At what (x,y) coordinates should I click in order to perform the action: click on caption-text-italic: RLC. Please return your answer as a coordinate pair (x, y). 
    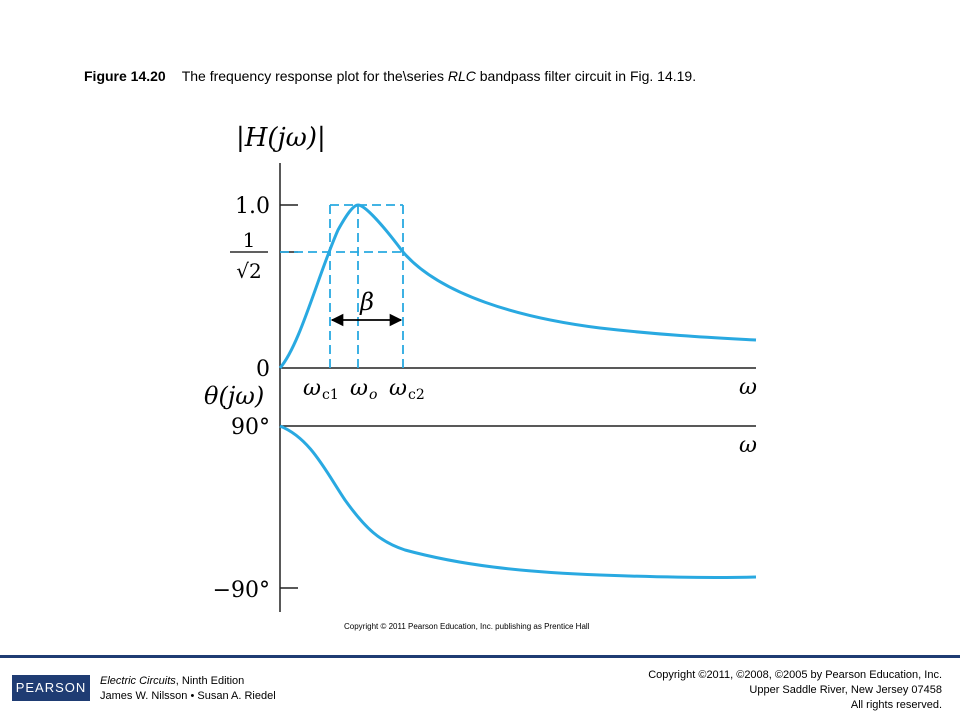
    Looking at the image, I should click on (461, 76).